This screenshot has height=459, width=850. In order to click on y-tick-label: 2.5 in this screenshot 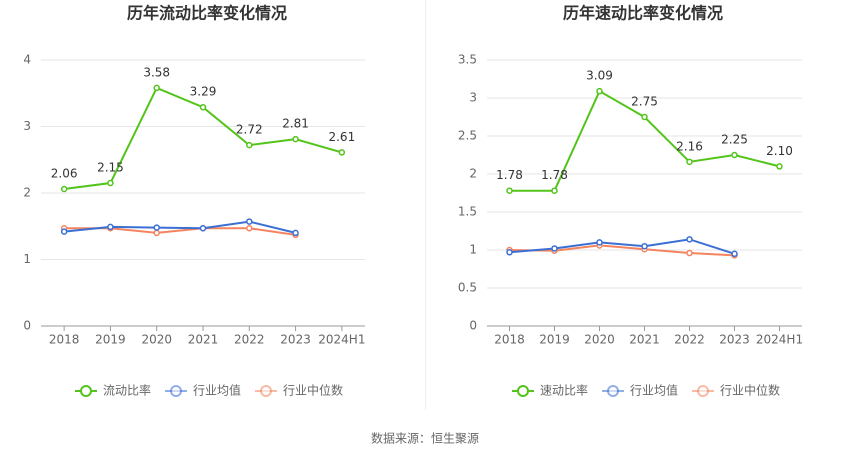, I will do `click(467, 136)`.